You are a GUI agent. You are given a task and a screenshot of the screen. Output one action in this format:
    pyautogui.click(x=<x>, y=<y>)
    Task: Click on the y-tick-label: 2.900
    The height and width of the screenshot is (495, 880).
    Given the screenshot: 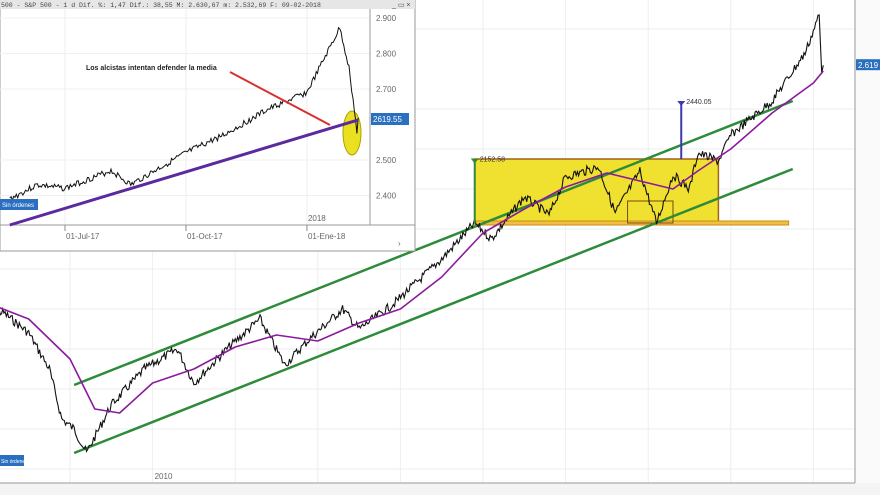 What is the action you would take?
    pyautogui.click(x=386, y=18)
    